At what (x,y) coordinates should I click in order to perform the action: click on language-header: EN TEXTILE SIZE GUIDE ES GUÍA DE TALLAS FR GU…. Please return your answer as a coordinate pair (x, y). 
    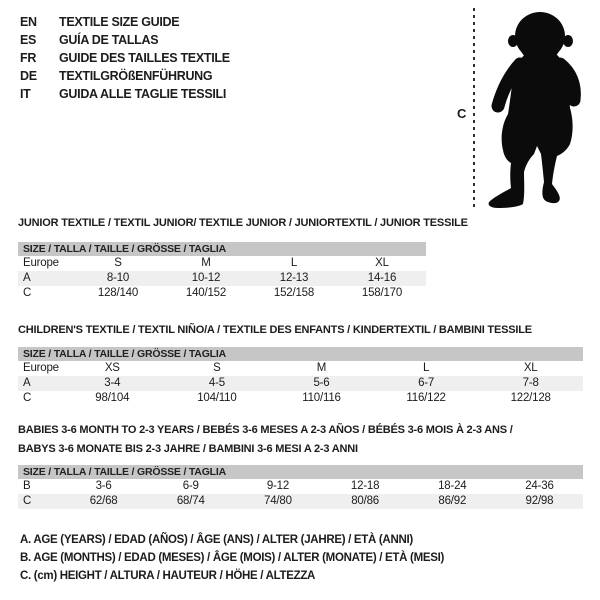
    Looking at the image, I should click on (125, 58).